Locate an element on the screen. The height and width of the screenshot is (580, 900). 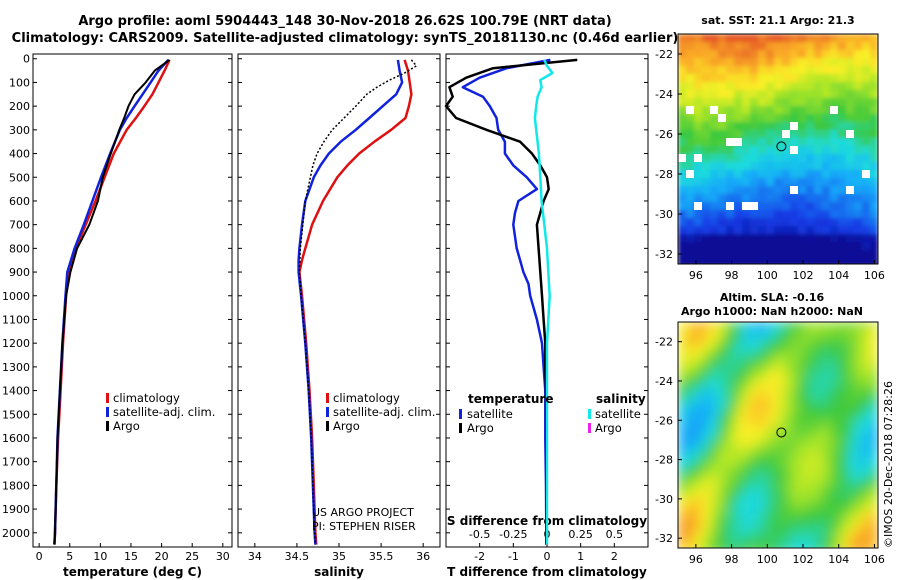
temperature-tick-label: 30 is located at coordinates (223, 556).